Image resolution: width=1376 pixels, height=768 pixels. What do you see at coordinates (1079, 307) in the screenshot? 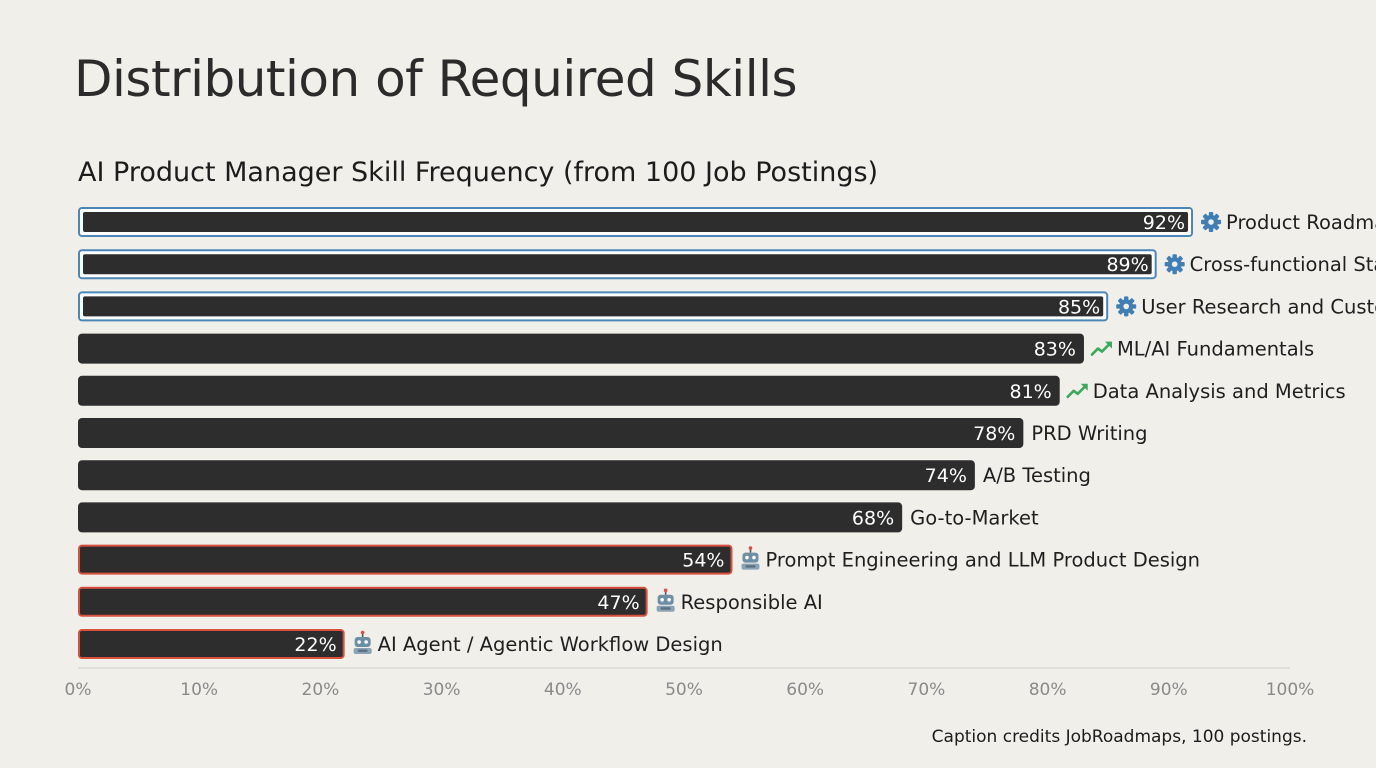
I see `bar-value-label: 85%` at bounding box center [1079, 307].